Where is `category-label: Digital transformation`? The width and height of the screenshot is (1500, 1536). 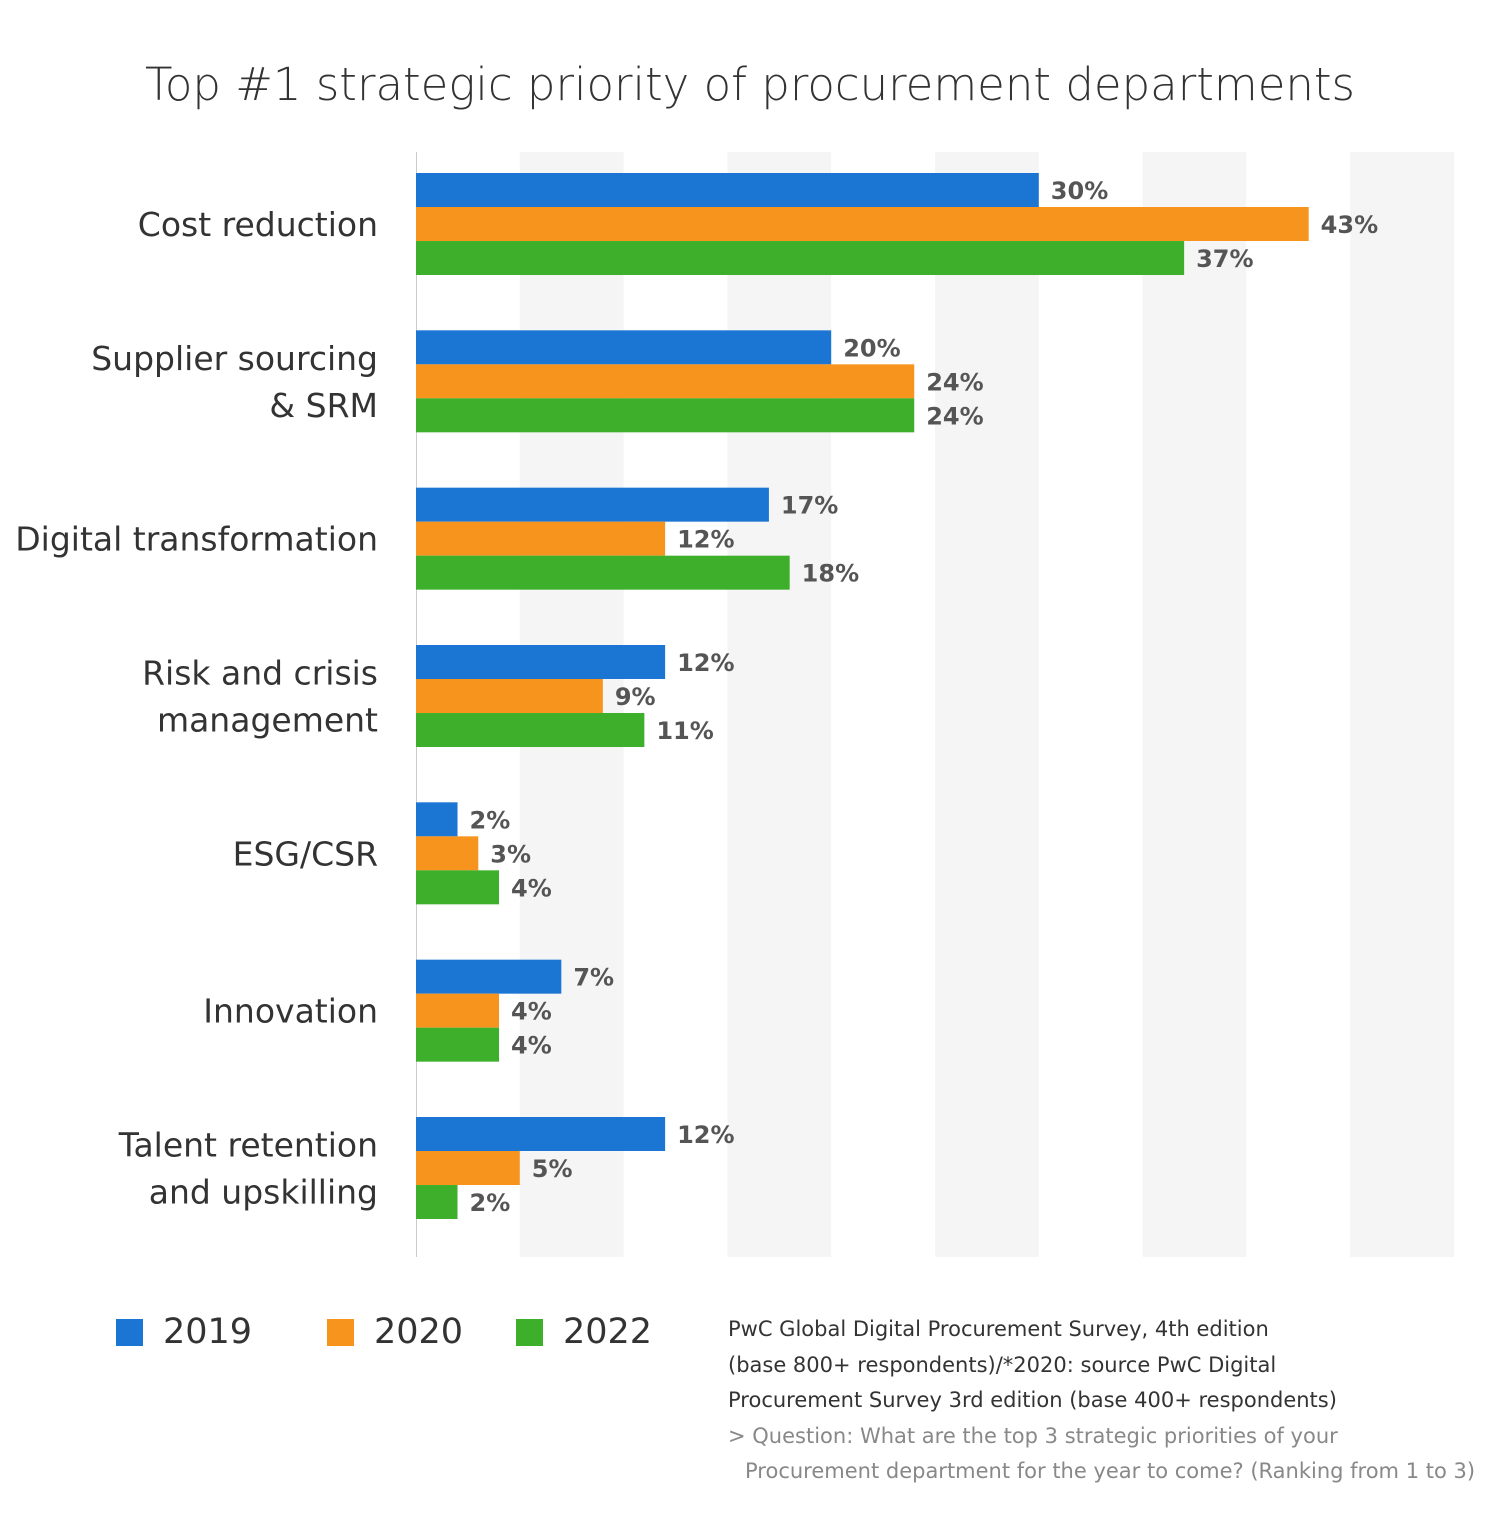 category-label: Digital transformation is located at coordinates (196, 539).